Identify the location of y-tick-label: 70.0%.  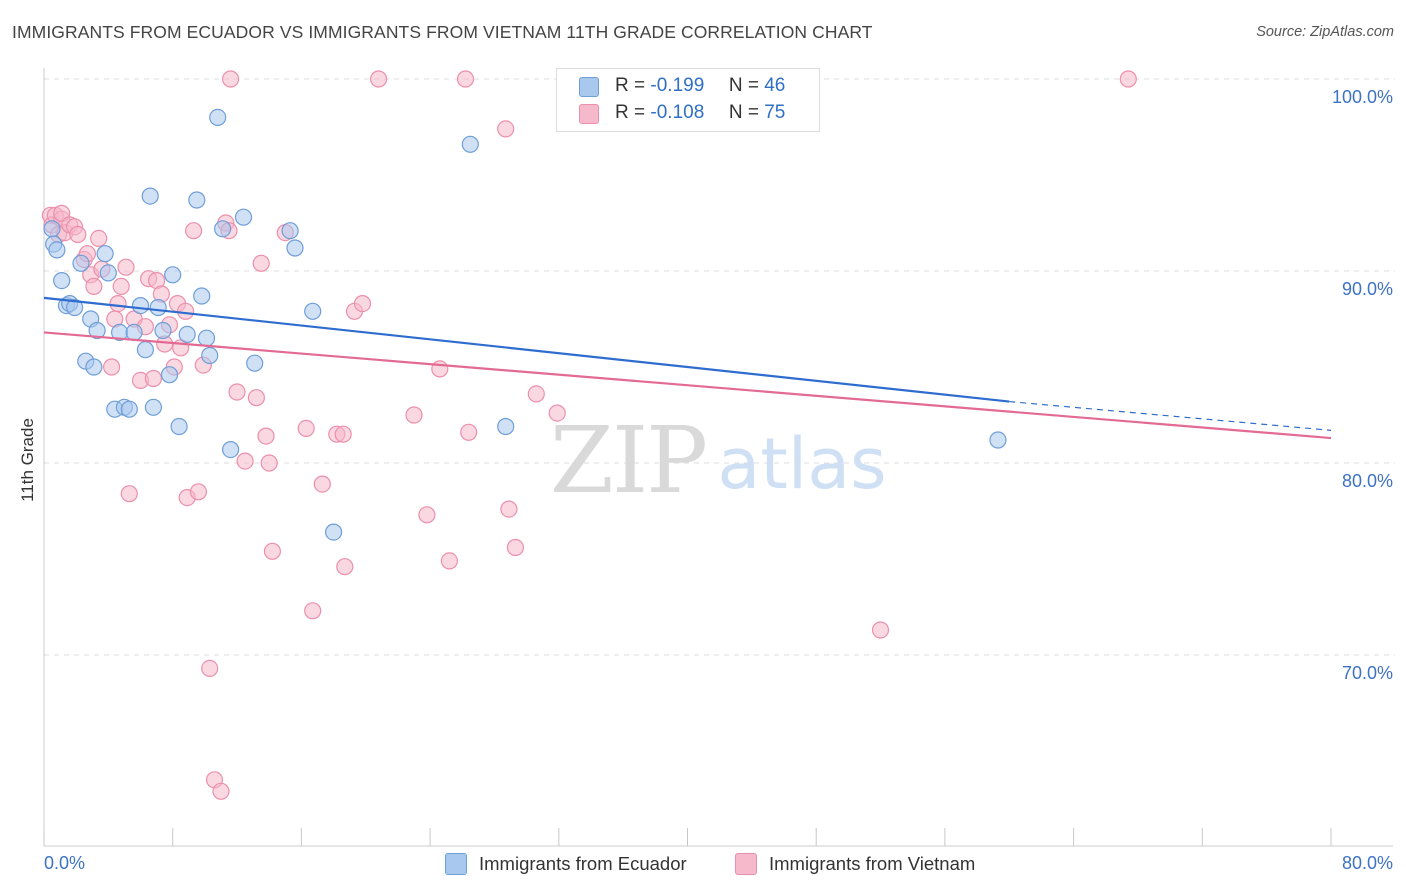
(1367, 673).